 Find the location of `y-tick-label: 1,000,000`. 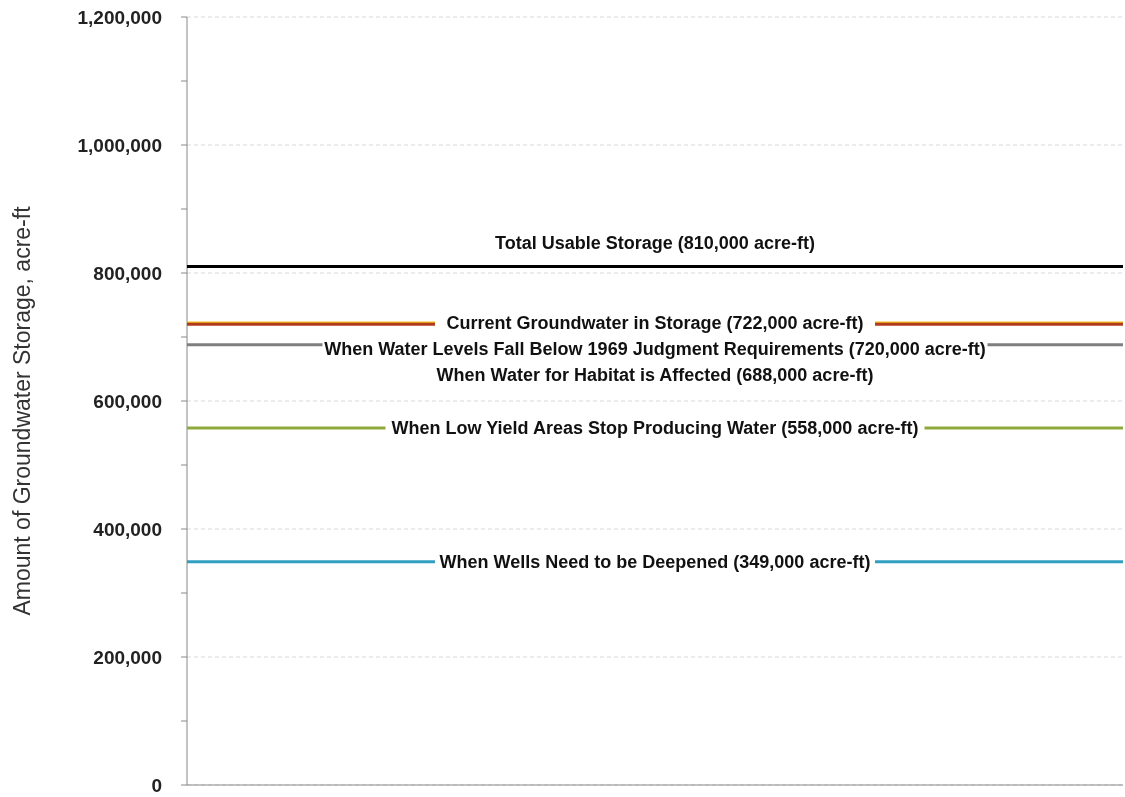

y-tick-label: 1,000,000 is located at coordinates (119, 145).